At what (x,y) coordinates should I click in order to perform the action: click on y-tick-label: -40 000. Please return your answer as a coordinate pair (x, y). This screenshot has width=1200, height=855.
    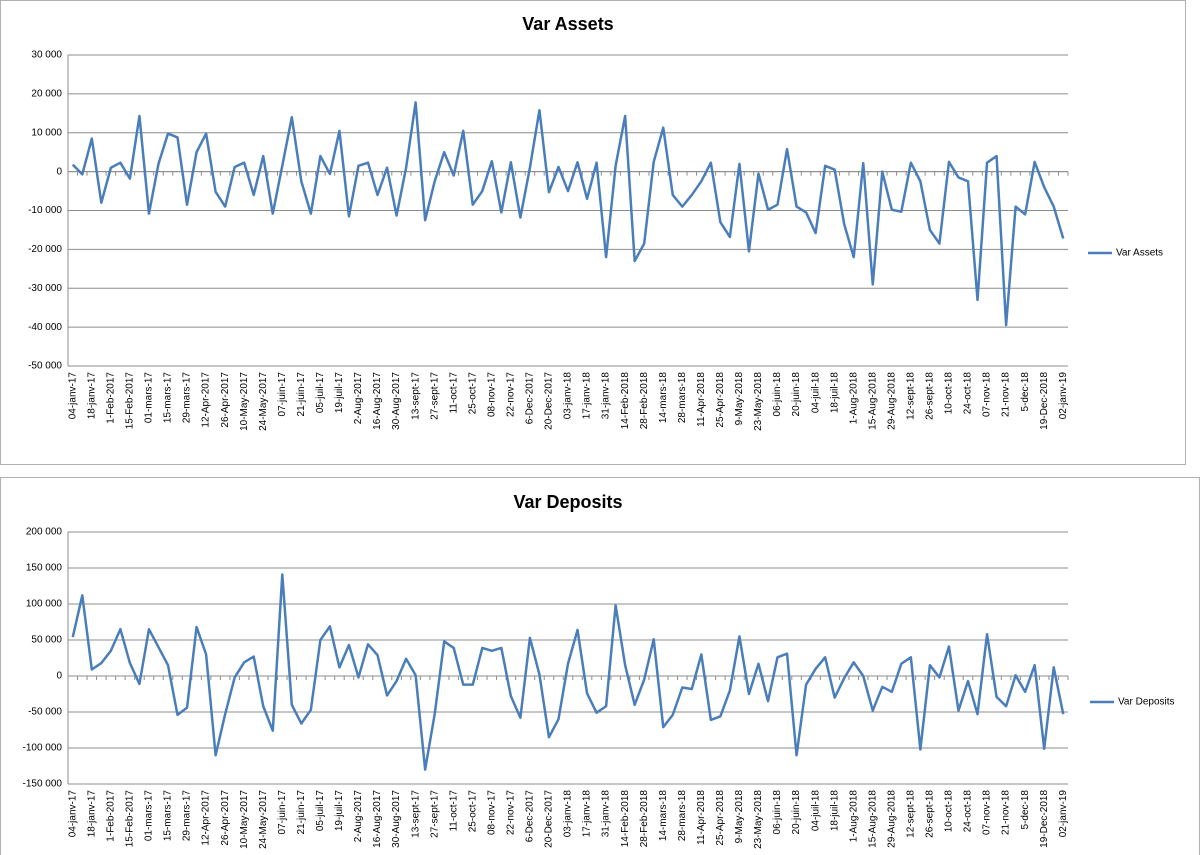
    Looking at the image, I should click on (45, 327).